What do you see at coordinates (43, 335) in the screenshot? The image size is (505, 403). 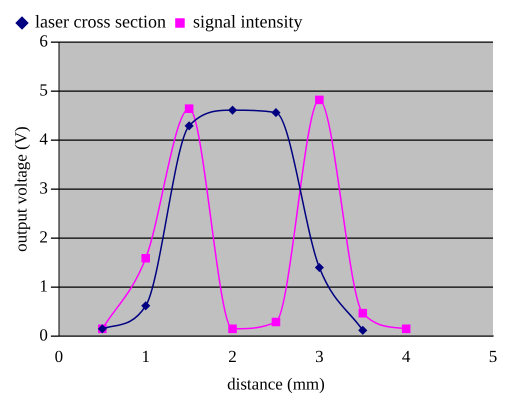 I see `y-tick-label: 0` at bounding box center [43, 335].